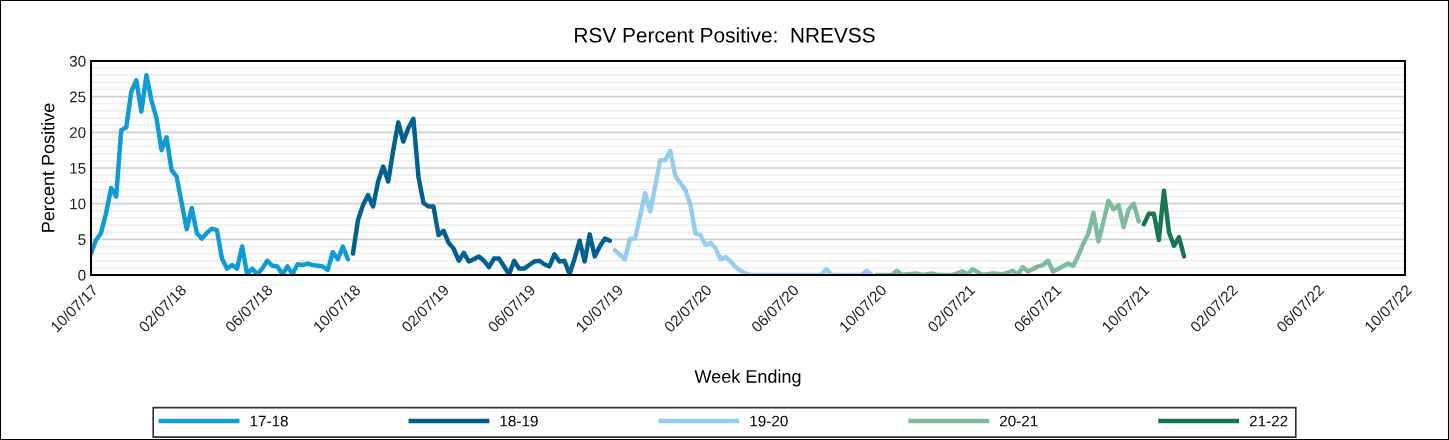  I want to click on chart-title: RSV Percent Positive: NREVSS, so click(725, 35).